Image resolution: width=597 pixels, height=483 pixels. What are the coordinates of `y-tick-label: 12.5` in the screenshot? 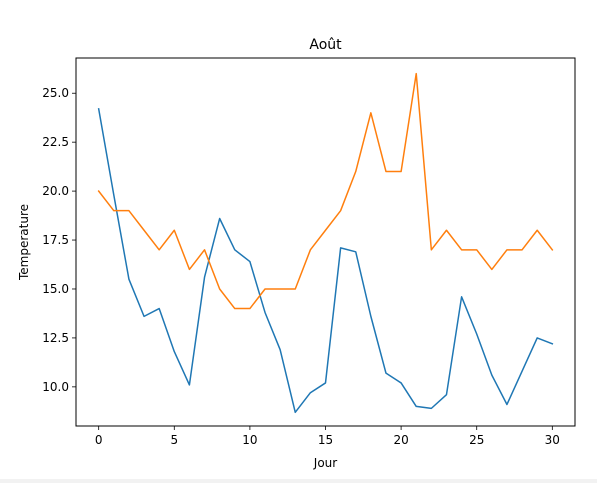 It's located at (55, 338).